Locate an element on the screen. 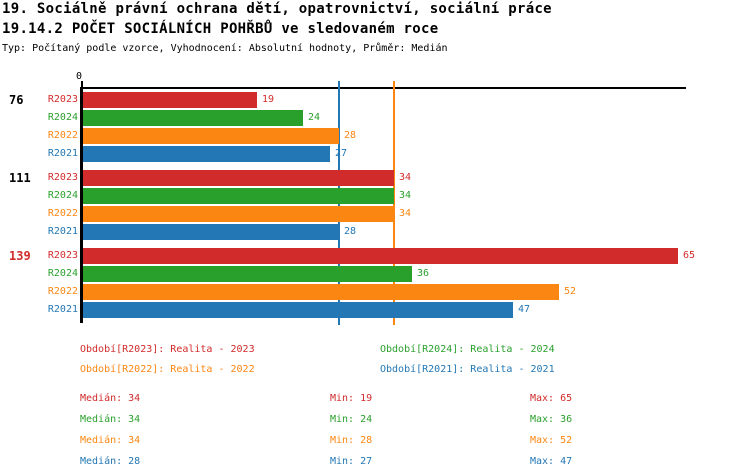 The height and width of the screenshot is (476, 750). stats-min-r2024: Min: 24 is located at coordinates (351, 419).